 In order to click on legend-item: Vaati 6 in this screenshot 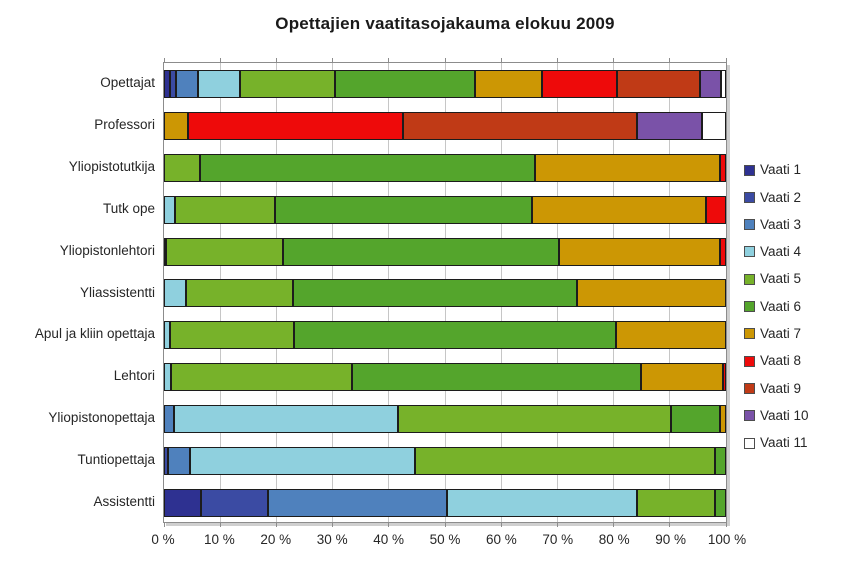, I will do `click(772, 307)`.